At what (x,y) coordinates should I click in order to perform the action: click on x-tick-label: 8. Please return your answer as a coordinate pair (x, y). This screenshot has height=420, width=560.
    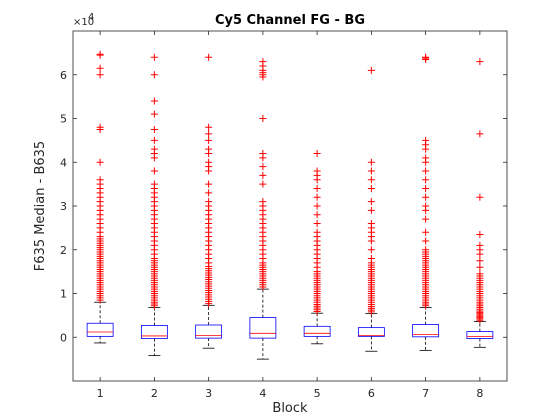
    Looking at the image, I should click on (479, 393).